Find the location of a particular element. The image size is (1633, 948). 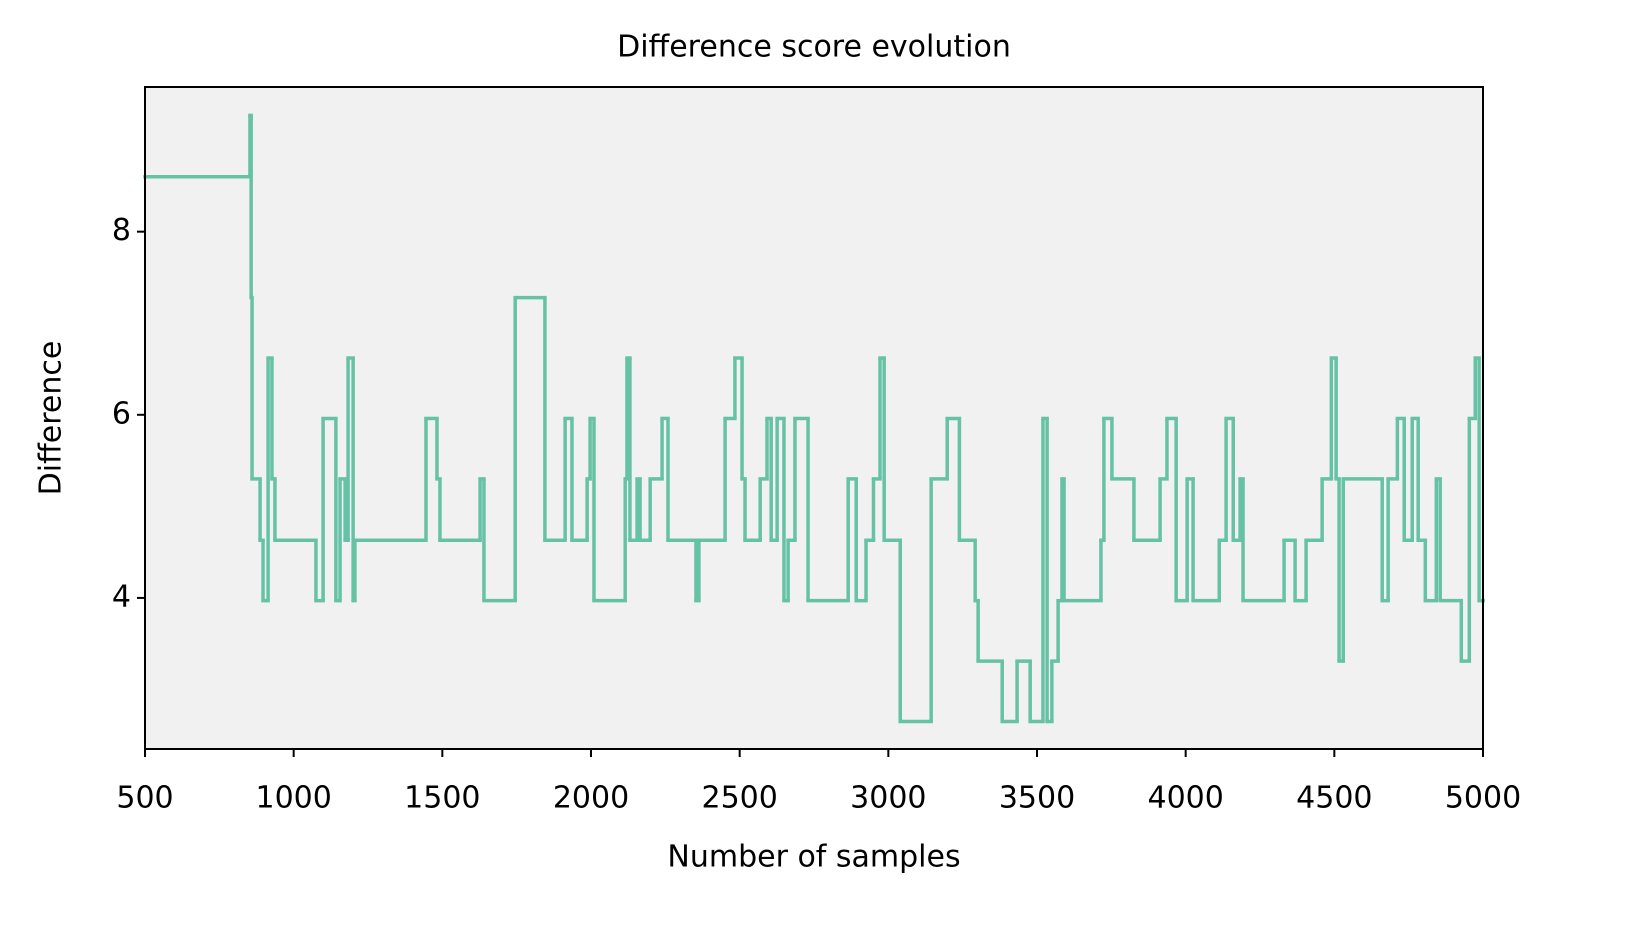

chart-title: Difference score evolution is located at coordinates (814, 47).